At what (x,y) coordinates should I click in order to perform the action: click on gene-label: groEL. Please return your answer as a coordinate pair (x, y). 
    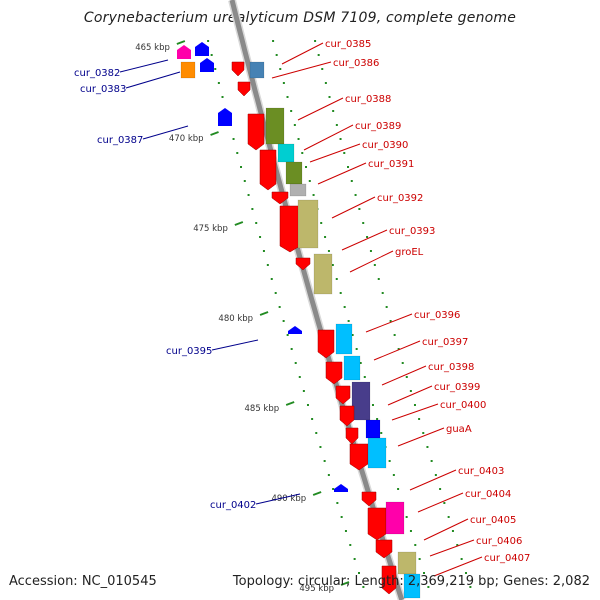
    Looking at the image, I should click on (409, 252).